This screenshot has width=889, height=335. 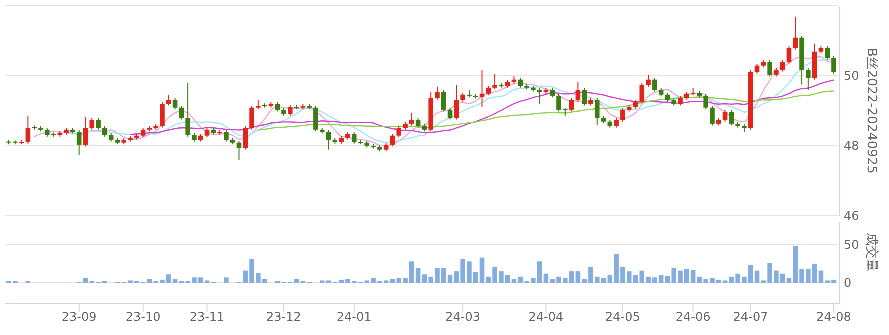 What do you see at coordinates (207, 317) in the screenshot?
I see `x-tick-label: 23-11` at bounding box center [207, 317].